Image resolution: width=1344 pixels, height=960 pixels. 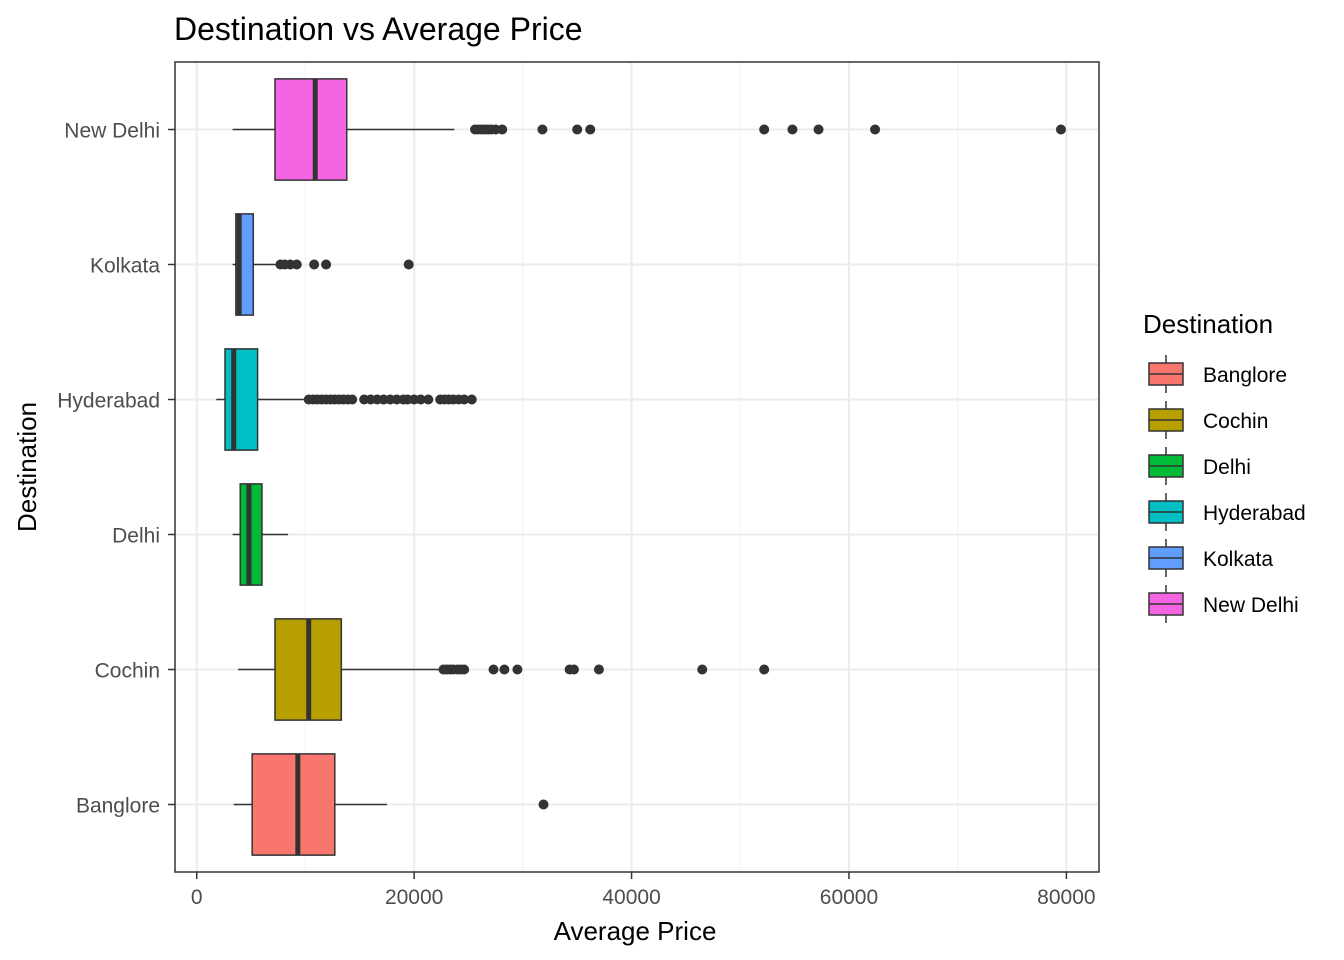 I want to click on y-tick-label: Banglore, so click(x=118, y=806).